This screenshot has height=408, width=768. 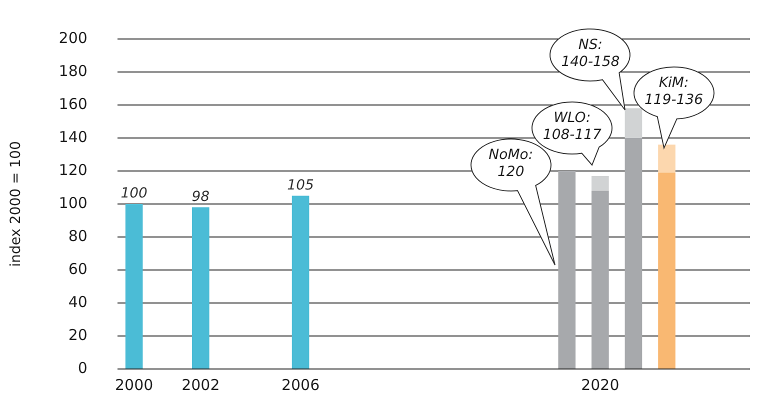 I want to click on y-tick-label: 100, so click(x=73, y=203).